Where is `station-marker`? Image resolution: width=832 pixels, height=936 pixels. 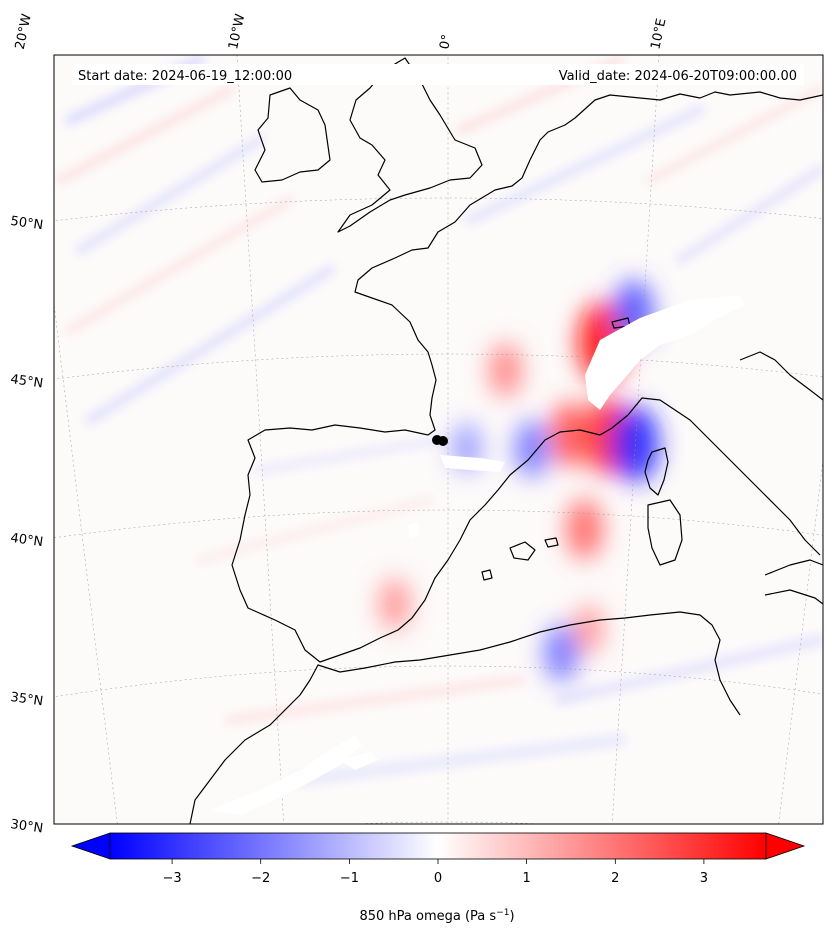
station-marker is located at coordinates (440, 440).